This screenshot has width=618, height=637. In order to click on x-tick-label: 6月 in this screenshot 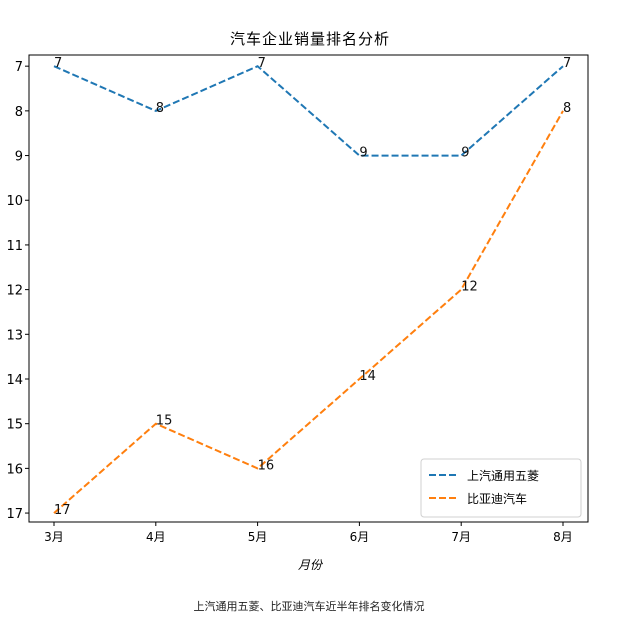, I will do `click(360, 537)`.